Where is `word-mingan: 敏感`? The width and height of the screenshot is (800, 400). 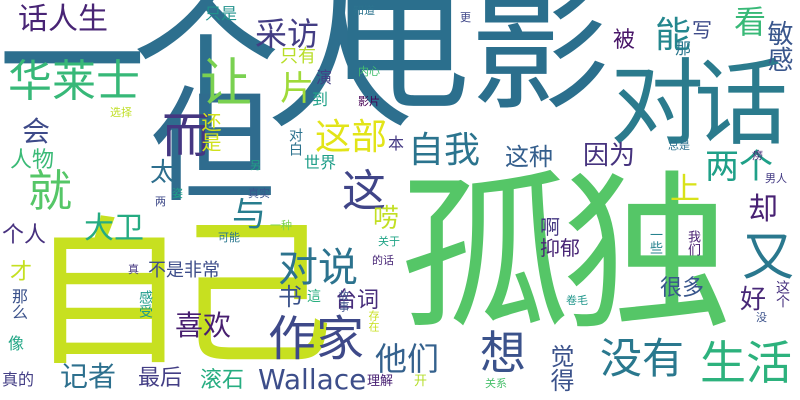 word-mingan: 敏感 is located at coordinates (778, 46).